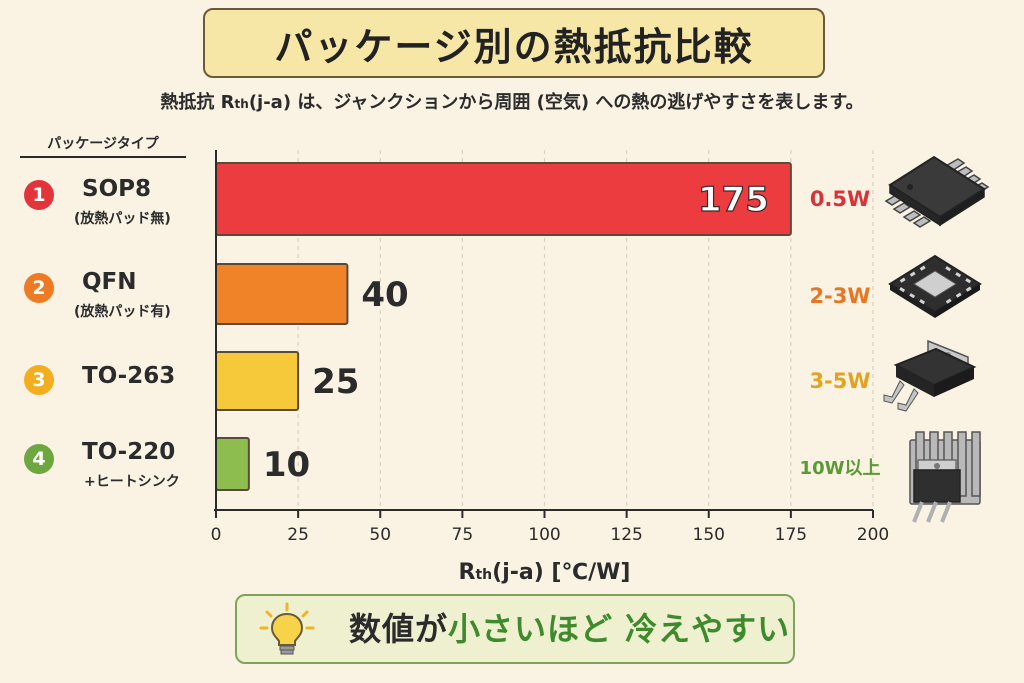 The width and height of the screenshot is (1024, 683). I want to click on category-name: TO-220, so click(129, 452).